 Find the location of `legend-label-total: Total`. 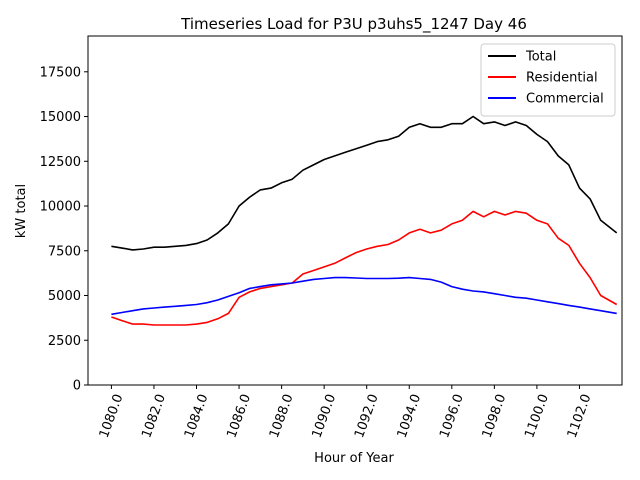

legend-label-total: Total is located at coordinates (540, 57).